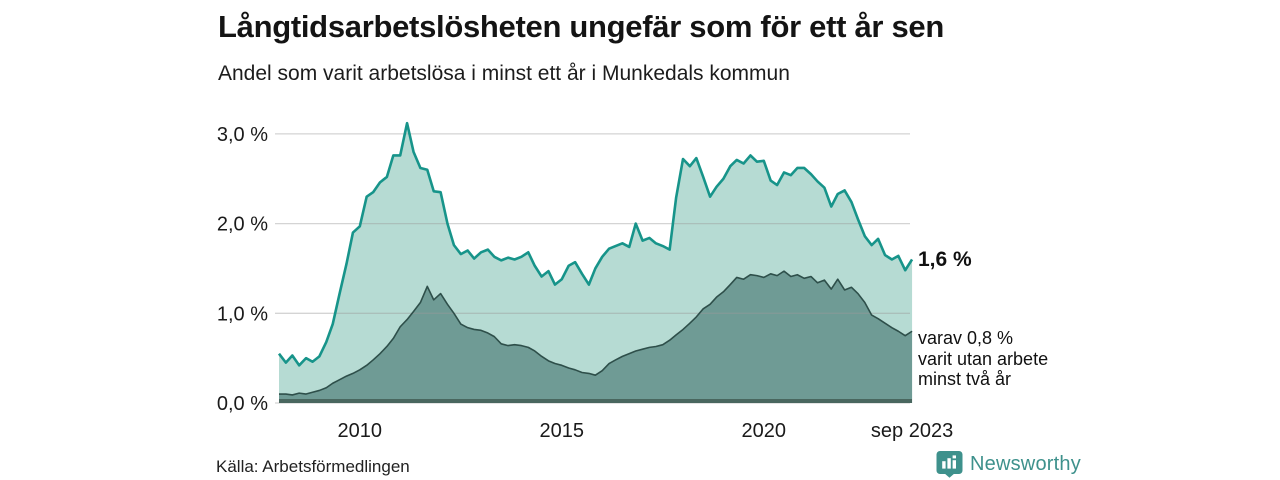 The width and height of the screenshot is (1280, 480). Describe the element at coordinates (360, 431) in the screenshot. I see `x-tick-label: 2010` at that location.